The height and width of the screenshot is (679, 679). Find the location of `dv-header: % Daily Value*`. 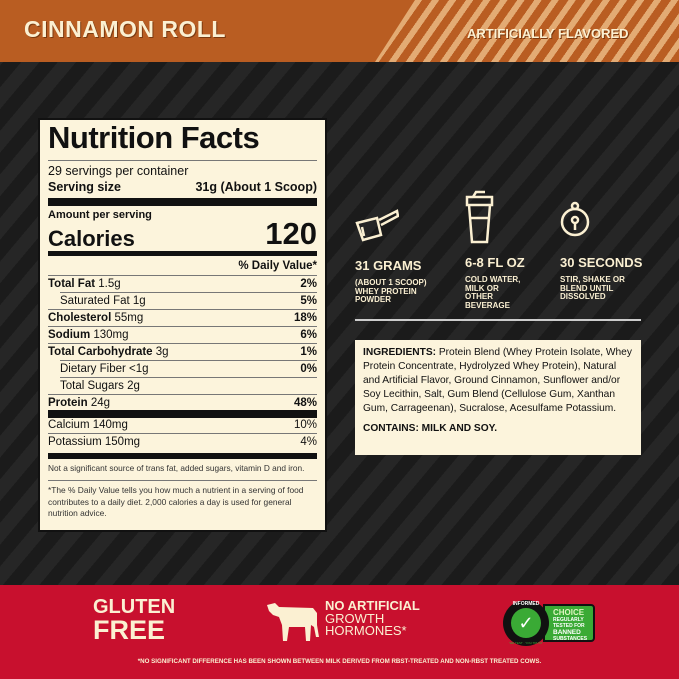

dv-header: % Daily Value* is located at coordinates (277, 266).